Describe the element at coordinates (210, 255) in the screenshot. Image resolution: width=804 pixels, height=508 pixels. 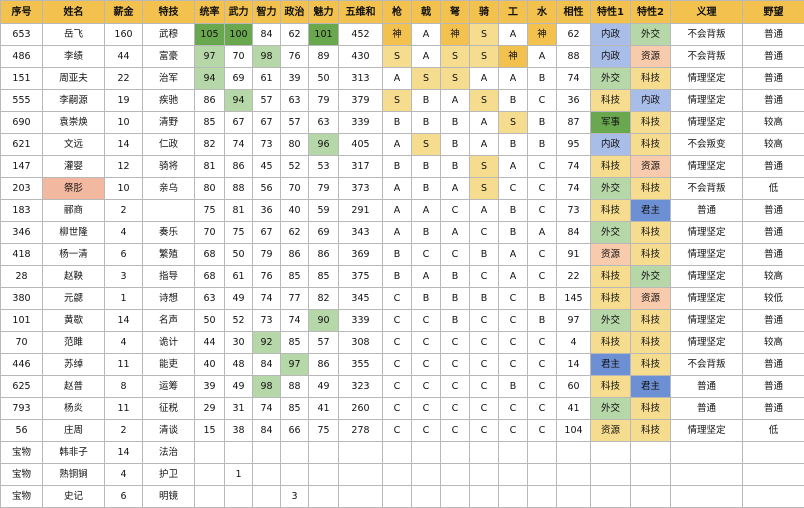
I see `table-cell: 68` at that location.